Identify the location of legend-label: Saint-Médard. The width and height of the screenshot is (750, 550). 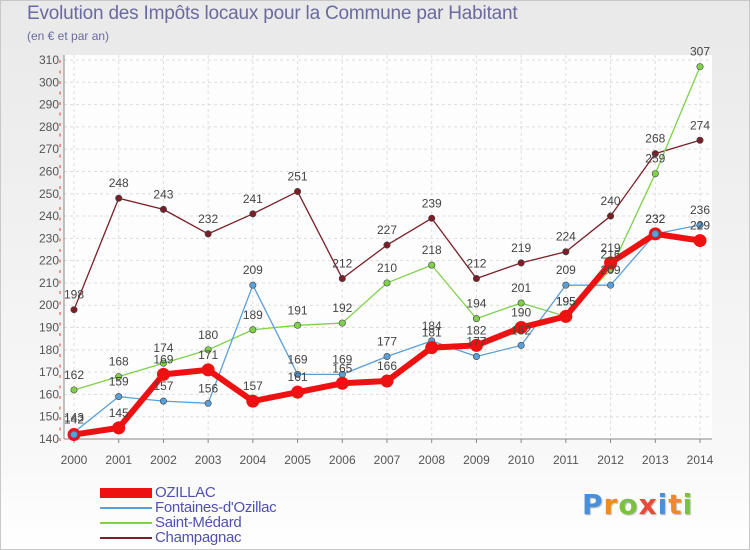
(198, 522).